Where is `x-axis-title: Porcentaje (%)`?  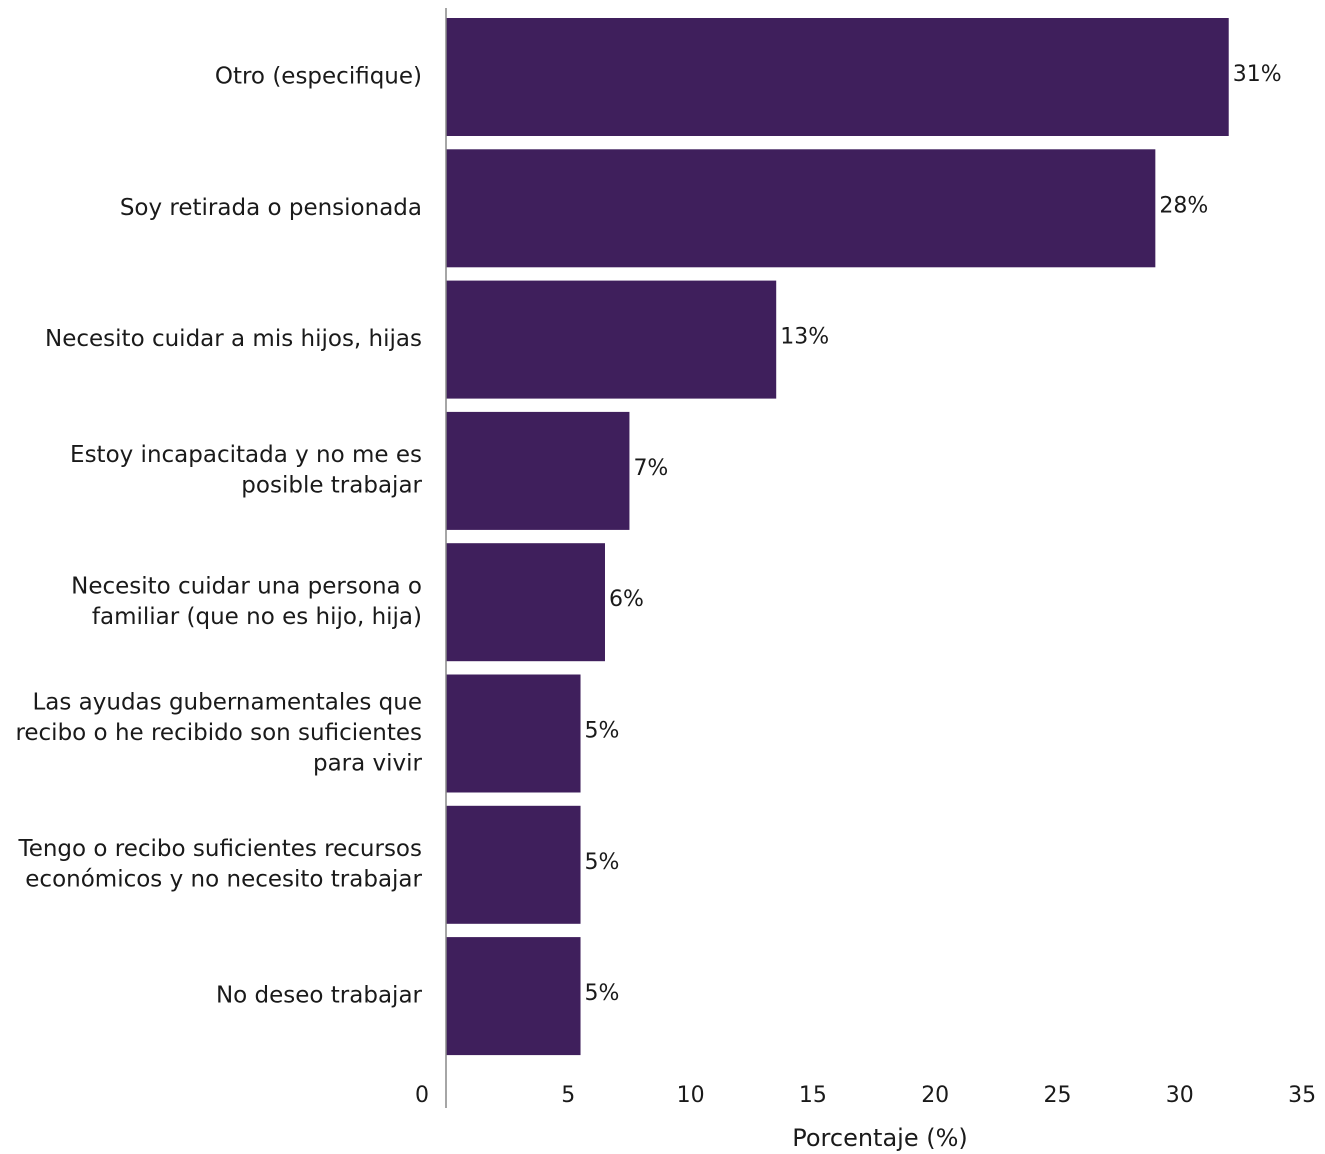 x-axis-title: Porcentaje (%) is located at coordinates (880, 1138).